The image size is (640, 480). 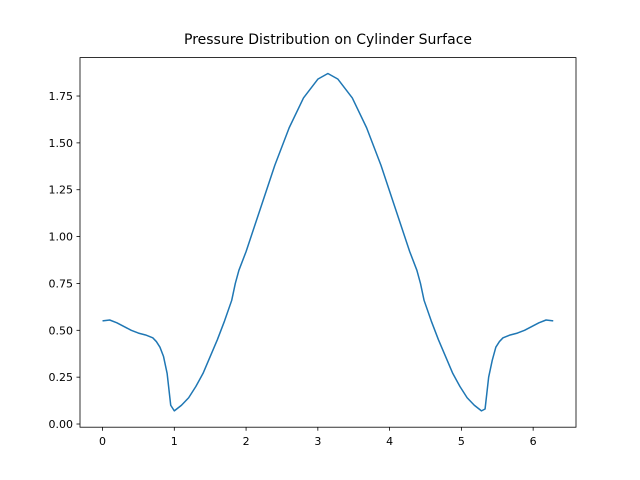 What do you see at coordinates (317, 441) in the screenshot?
I see `x-tick-label: 3` at bounding box center [317, 441].